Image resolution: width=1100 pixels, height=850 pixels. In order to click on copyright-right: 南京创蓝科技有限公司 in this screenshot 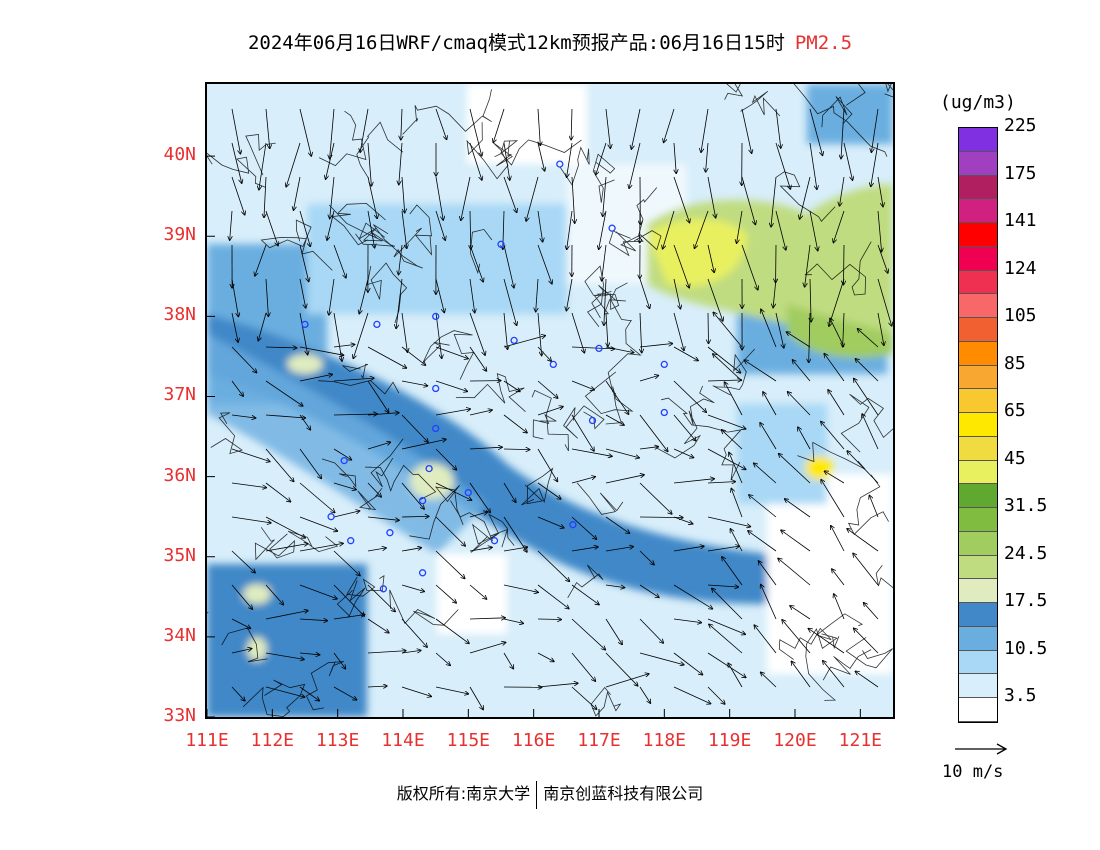, I will do `click(623, 793)`.